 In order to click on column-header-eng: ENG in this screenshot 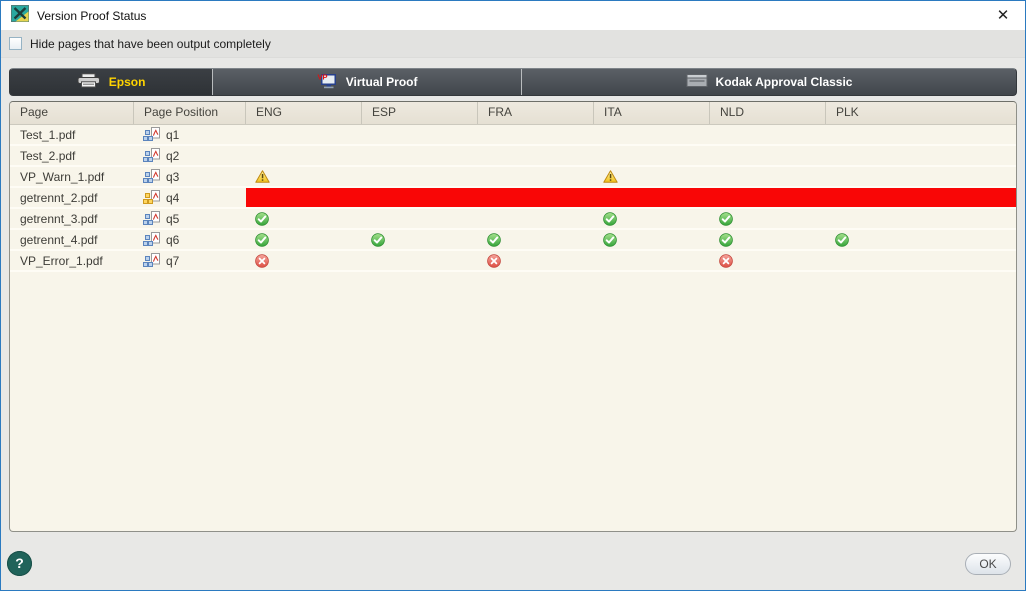, I will do `click(304, 113)`.